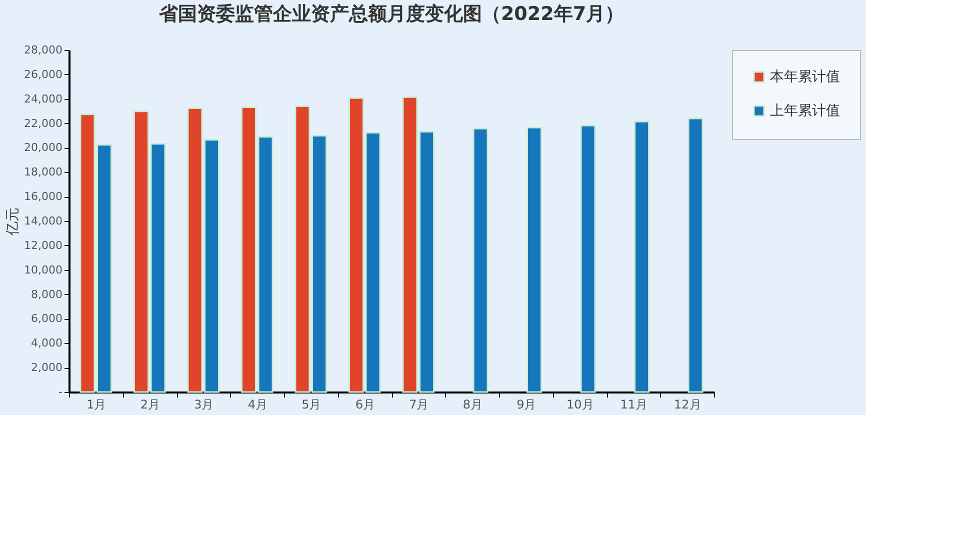 Image resolution: width=975 pixels, height=548 pixels. I want to click on x-tick-label: 10月, so click(580, 405).